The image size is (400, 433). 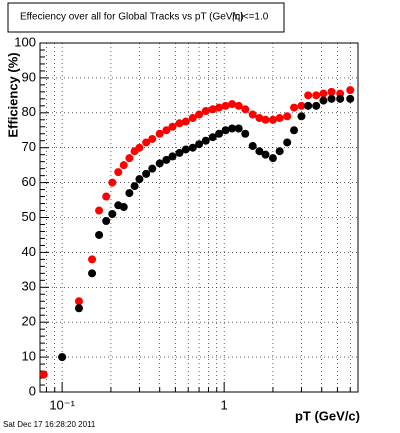 What do you see at coordinates (32, 390) in the screenshot?
I see `y-tick-label: 0` at bounding box center [32, 390].